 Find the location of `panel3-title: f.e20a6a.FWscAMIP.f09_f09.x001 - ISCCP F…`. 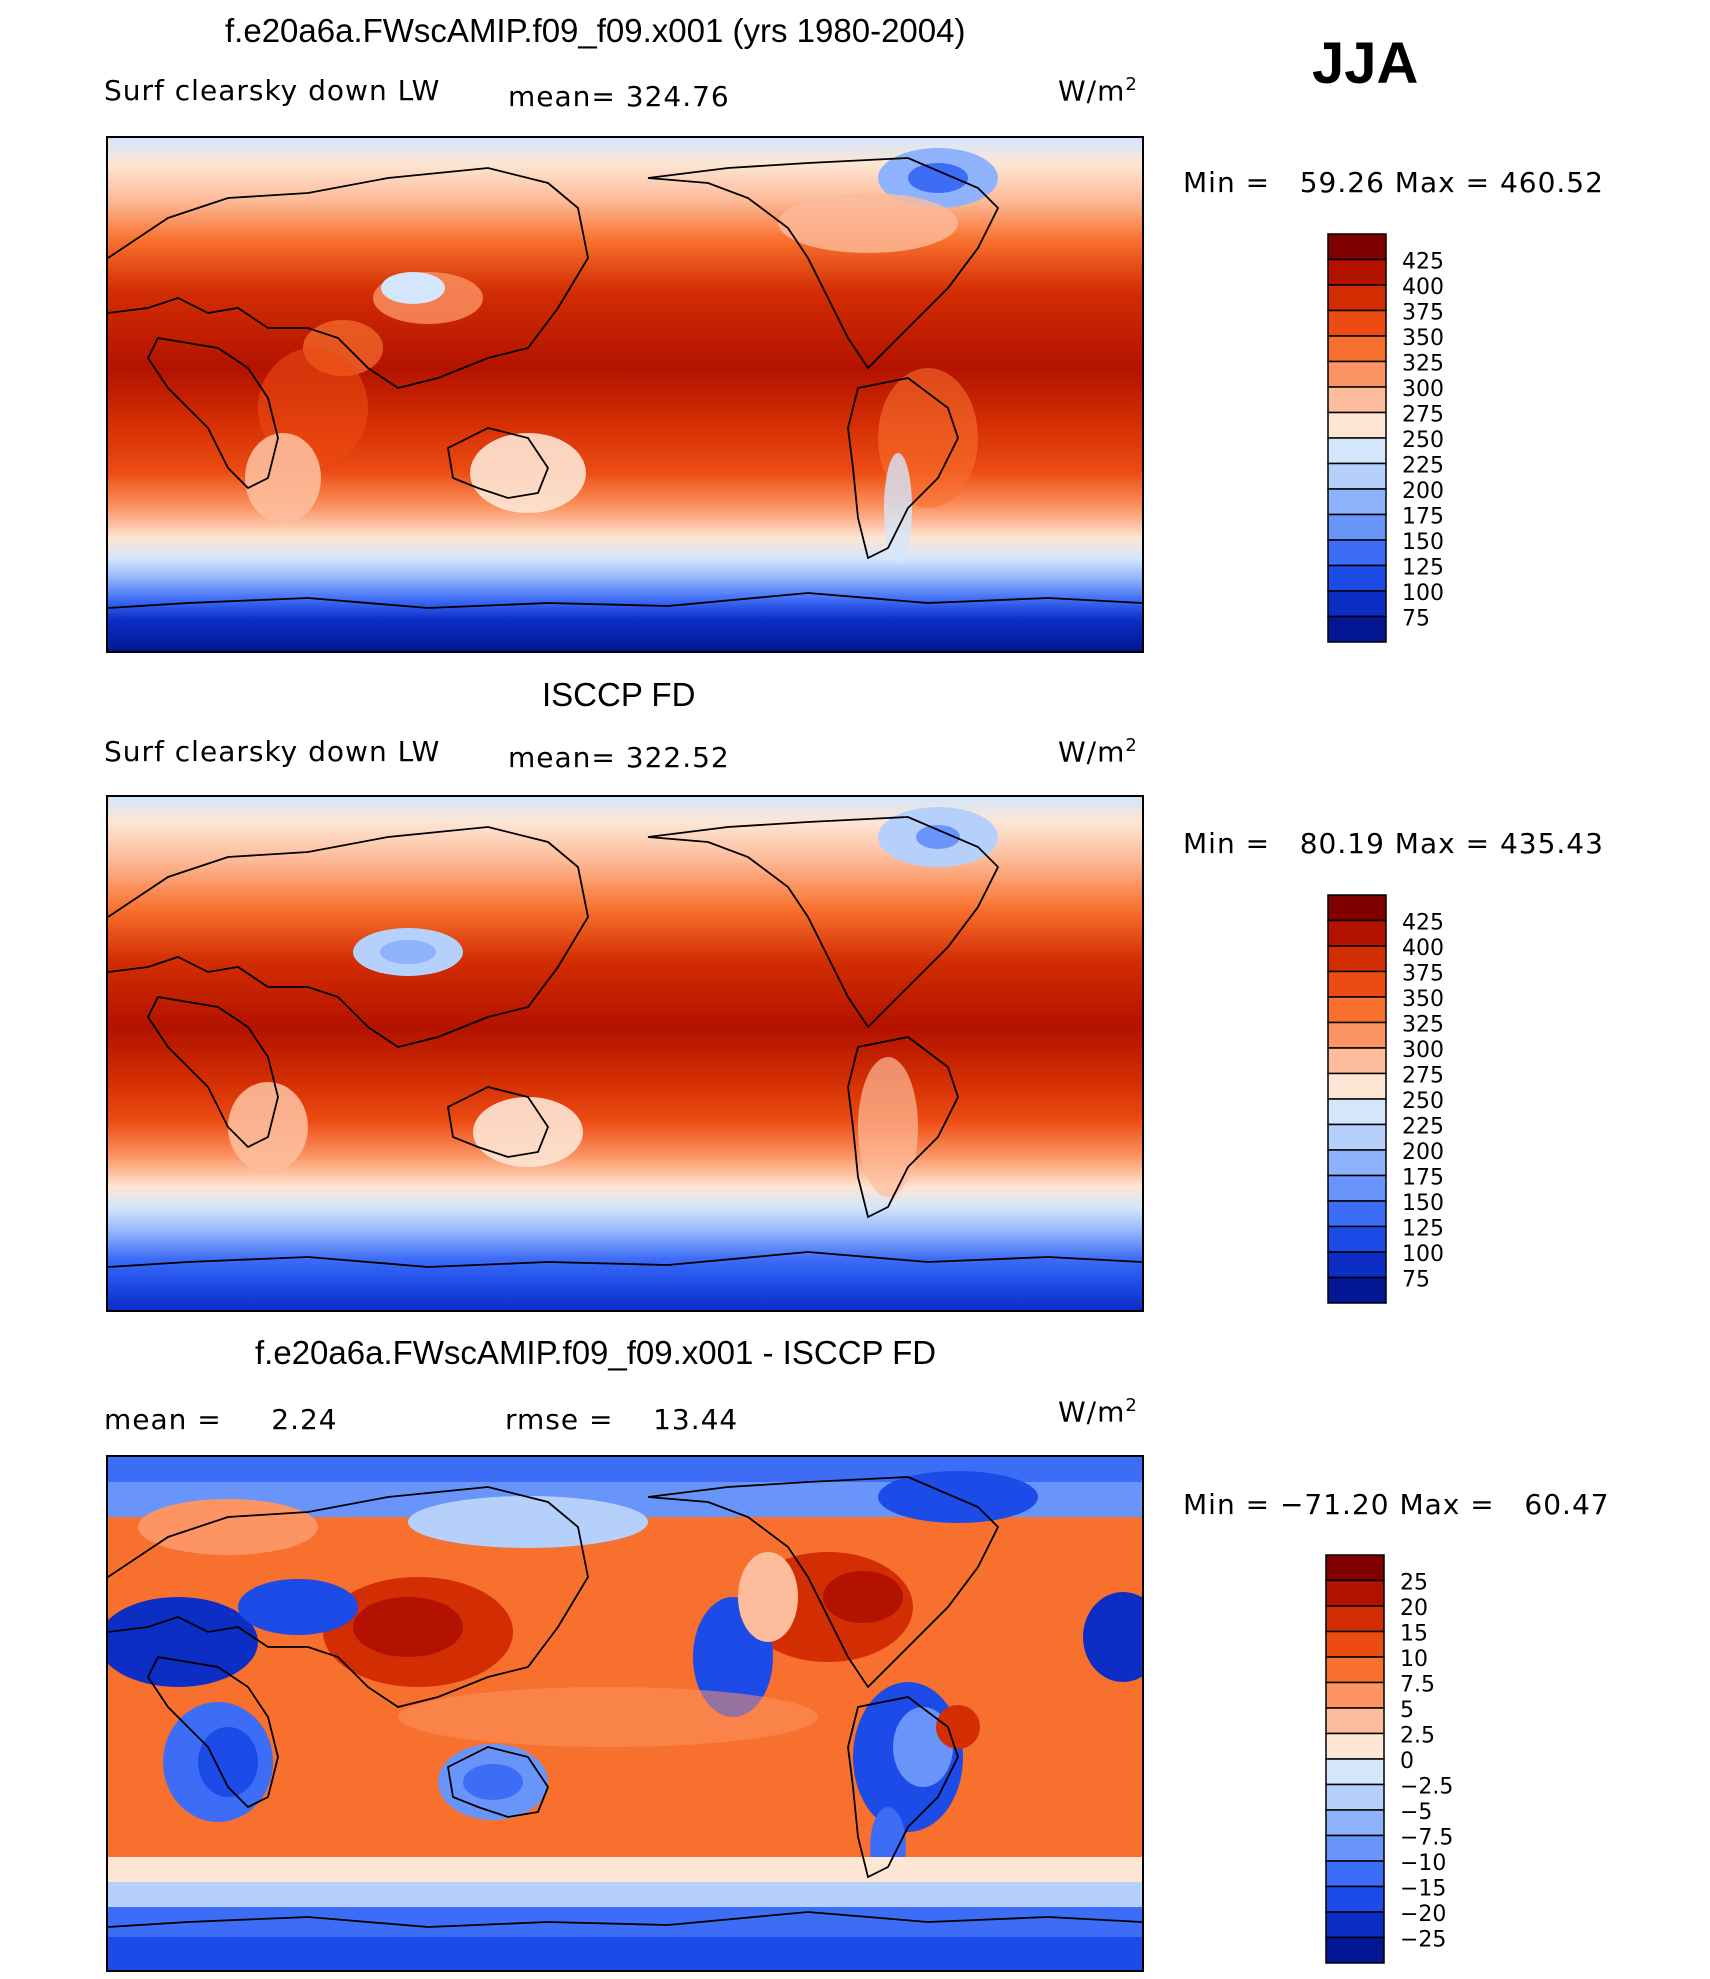

panel3-title: f.e20a6a.FWscAMIP.f09_f09.x001 - ISCCP F… is located at coordinates (596, 1352).